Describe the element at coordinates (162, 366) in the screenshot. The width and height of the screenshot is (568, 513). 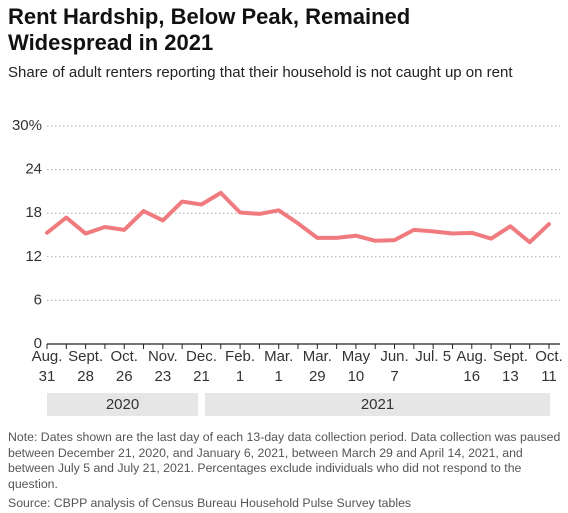
I see `x-tick-label: Nov. 23` at that location.